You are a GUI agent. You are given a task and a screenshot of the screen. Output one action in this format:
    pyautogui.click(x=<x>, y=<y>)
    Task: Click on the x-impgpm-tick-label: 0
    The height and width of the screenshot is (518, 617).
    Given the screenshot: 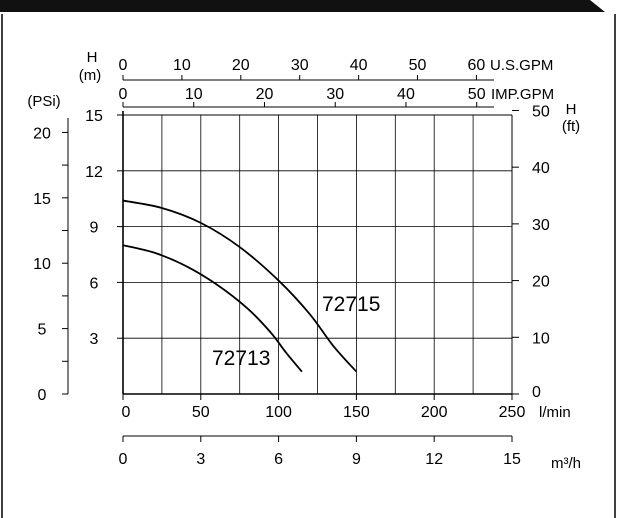 What is the action you would take?
    pyautogui.click(x=123, y=94)
    